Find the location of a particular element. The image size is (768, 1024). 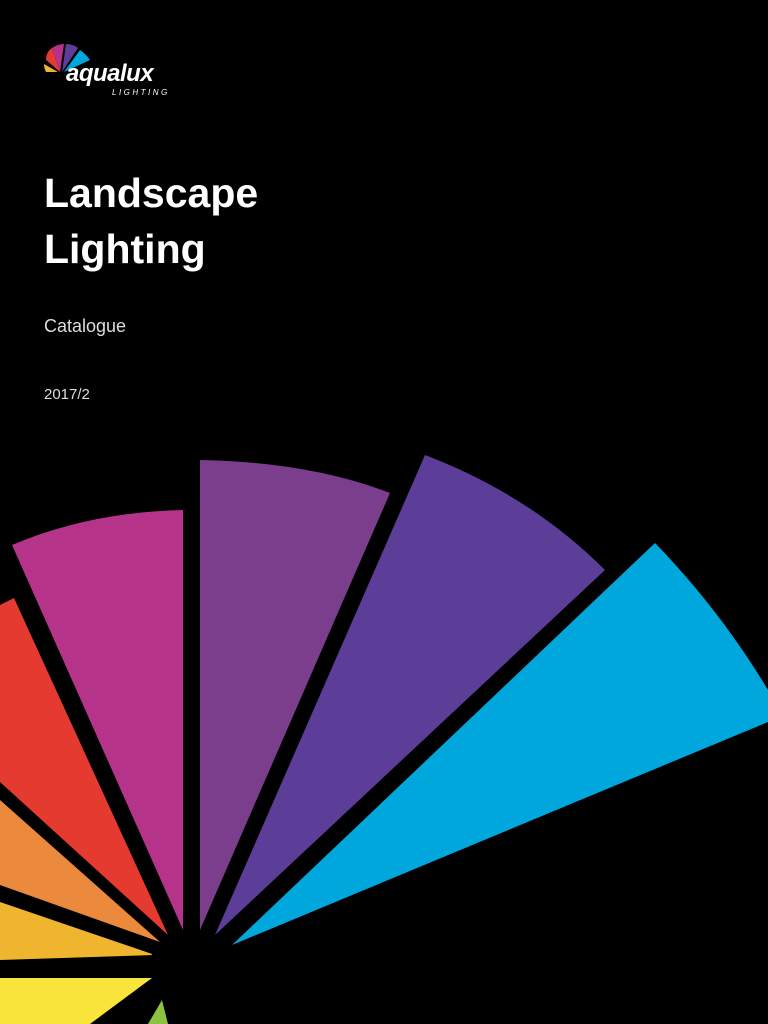

title-line: Lighting is located at coordinates (125, 249).